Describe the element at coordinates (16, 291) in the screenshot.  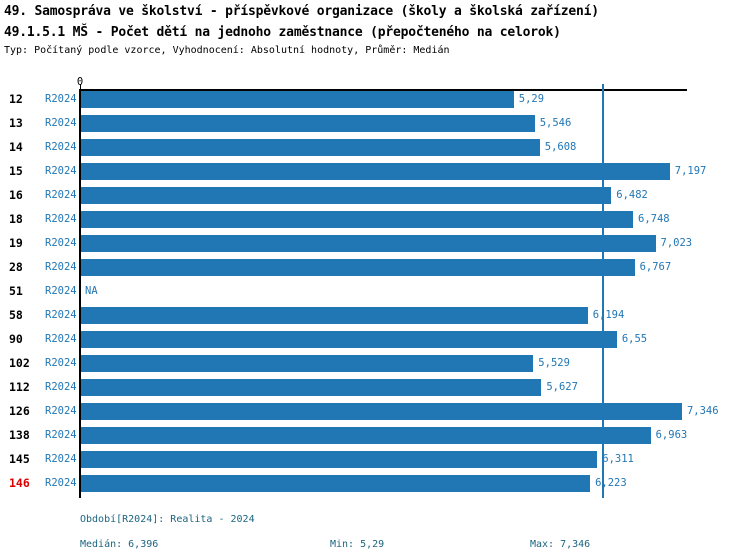
I see `row-category-label: 51` at that location.